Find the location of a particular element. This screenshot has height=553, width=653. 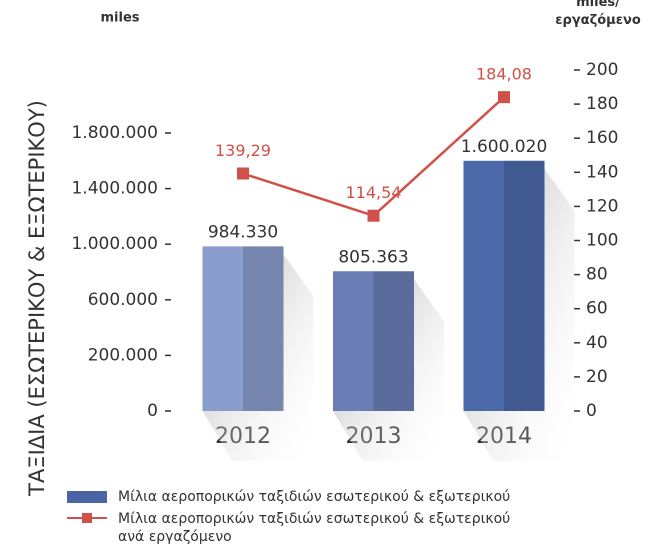

line-value-label: 114,54 is located at coordinates (374, 192).